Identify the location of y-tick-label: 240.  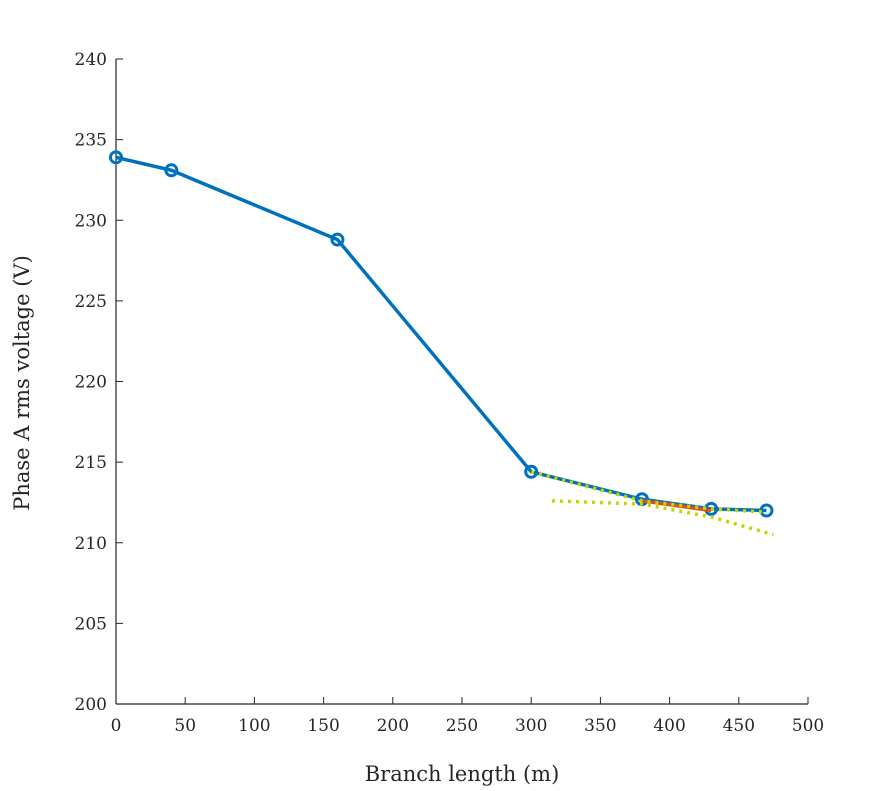
(91, 60).